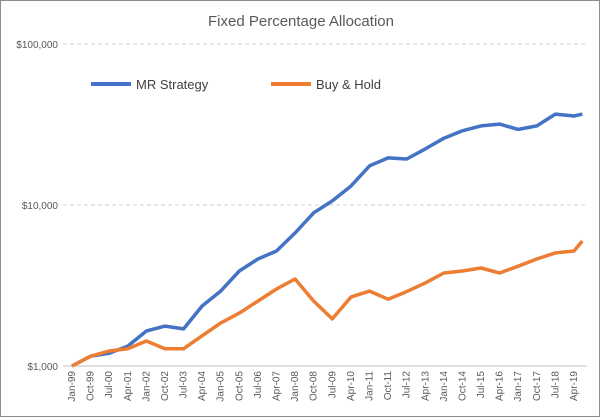 The height and width of the screenshot is (417, 600). Describe the element at coordinates (40, 206) in the screenshot. I see `y-tick-label: $10,000` at that location.